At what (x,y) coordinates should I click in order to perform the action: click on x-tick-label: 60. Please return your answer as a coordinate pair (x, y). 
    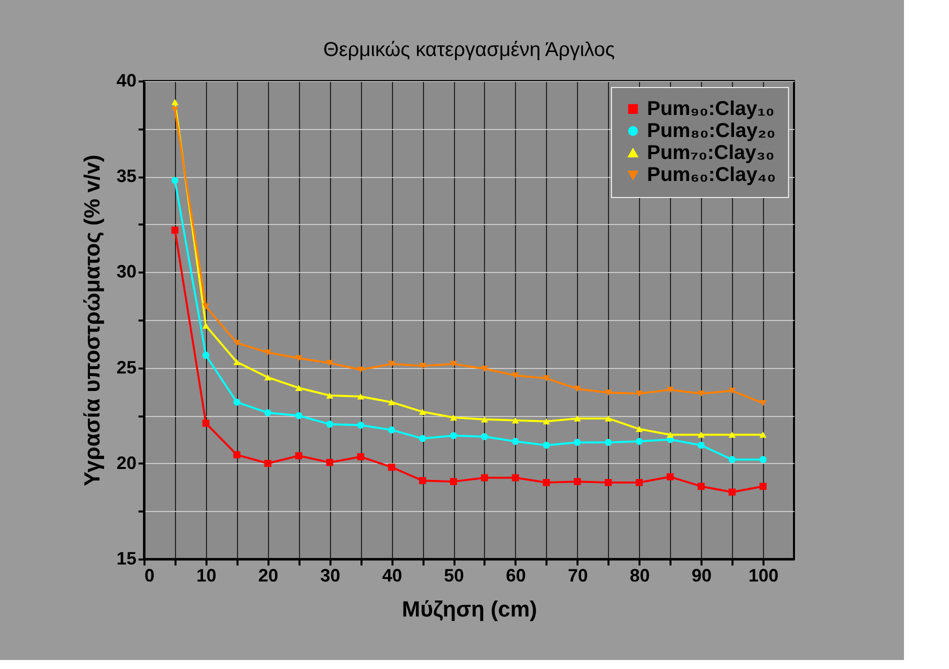
    Looking at the image, I should click on (516, 576).